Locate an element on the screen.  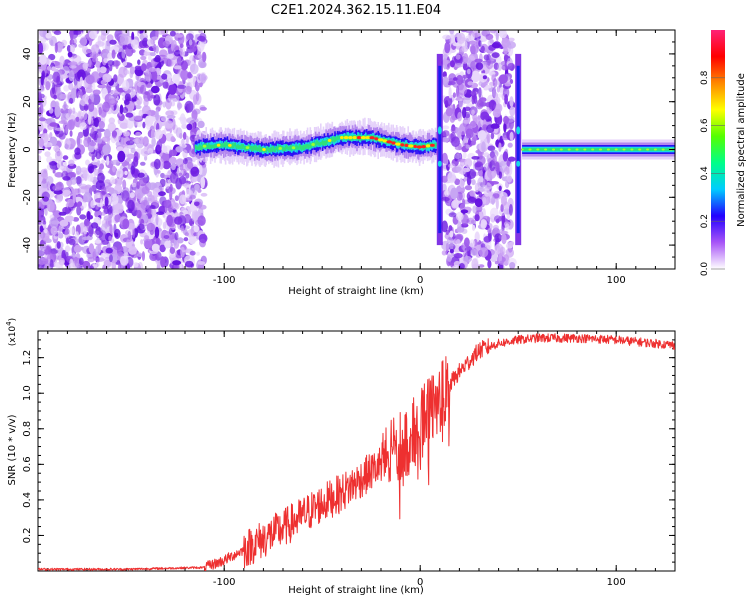
y-tick-label: 0 is located at coordinates (27, 149).